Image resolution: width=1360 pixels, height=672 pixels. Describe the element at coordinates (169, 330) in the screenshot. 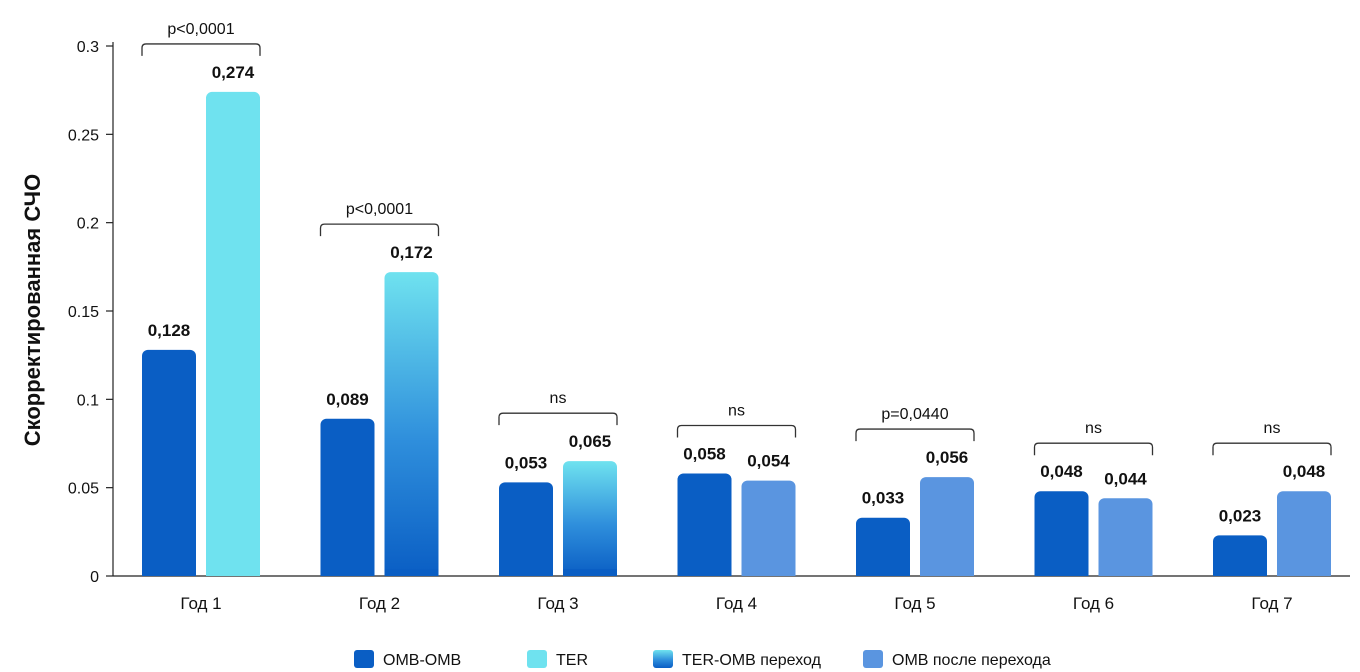

I see `data-label: 0,128` at that location.